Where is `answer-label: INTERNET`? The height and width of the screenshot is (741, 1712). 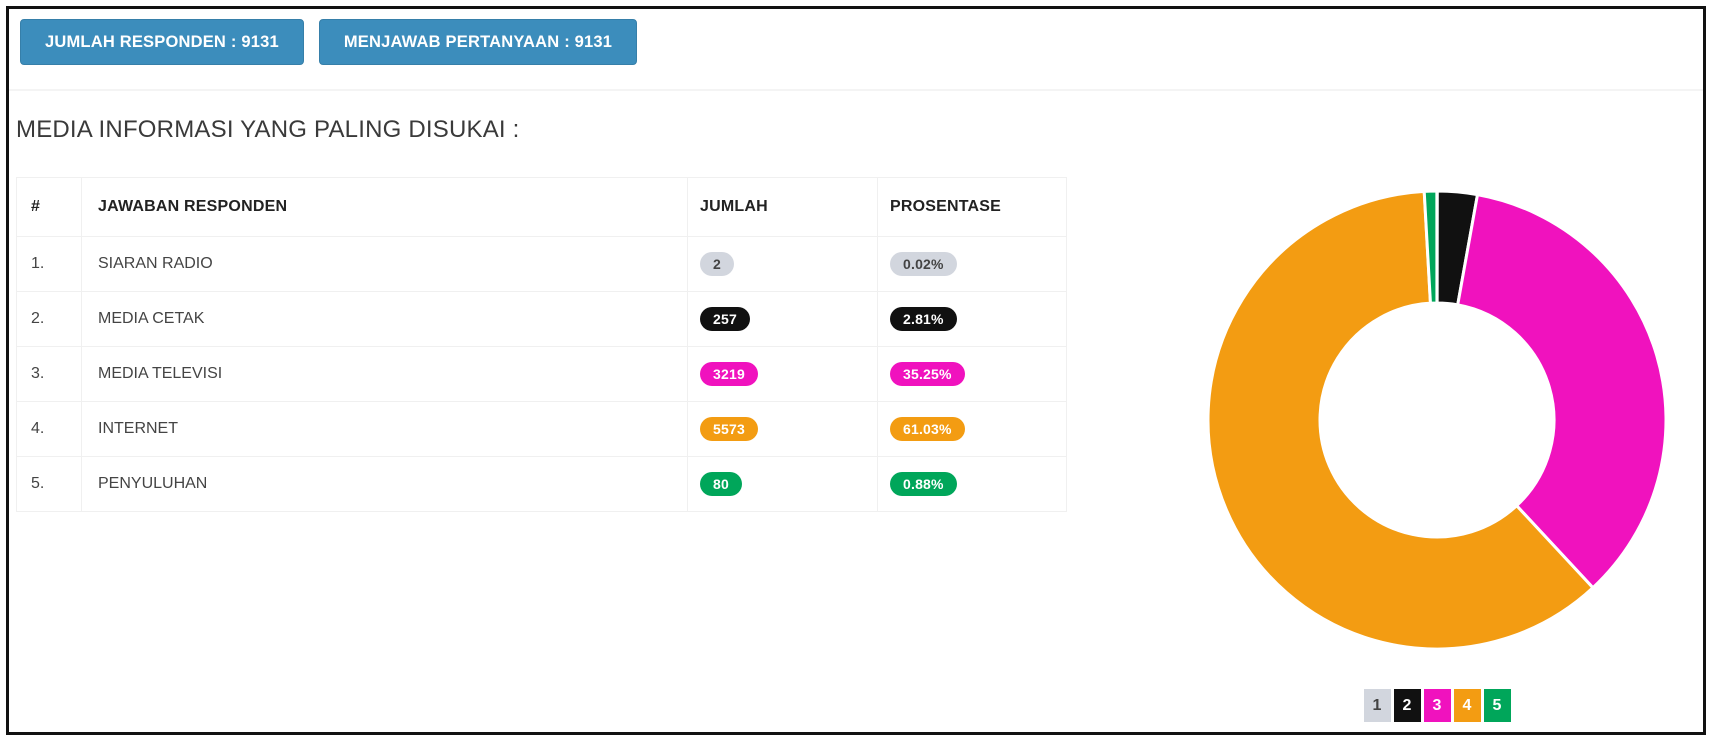 answer-label: INTERNET is located at coordinates (384, 429).